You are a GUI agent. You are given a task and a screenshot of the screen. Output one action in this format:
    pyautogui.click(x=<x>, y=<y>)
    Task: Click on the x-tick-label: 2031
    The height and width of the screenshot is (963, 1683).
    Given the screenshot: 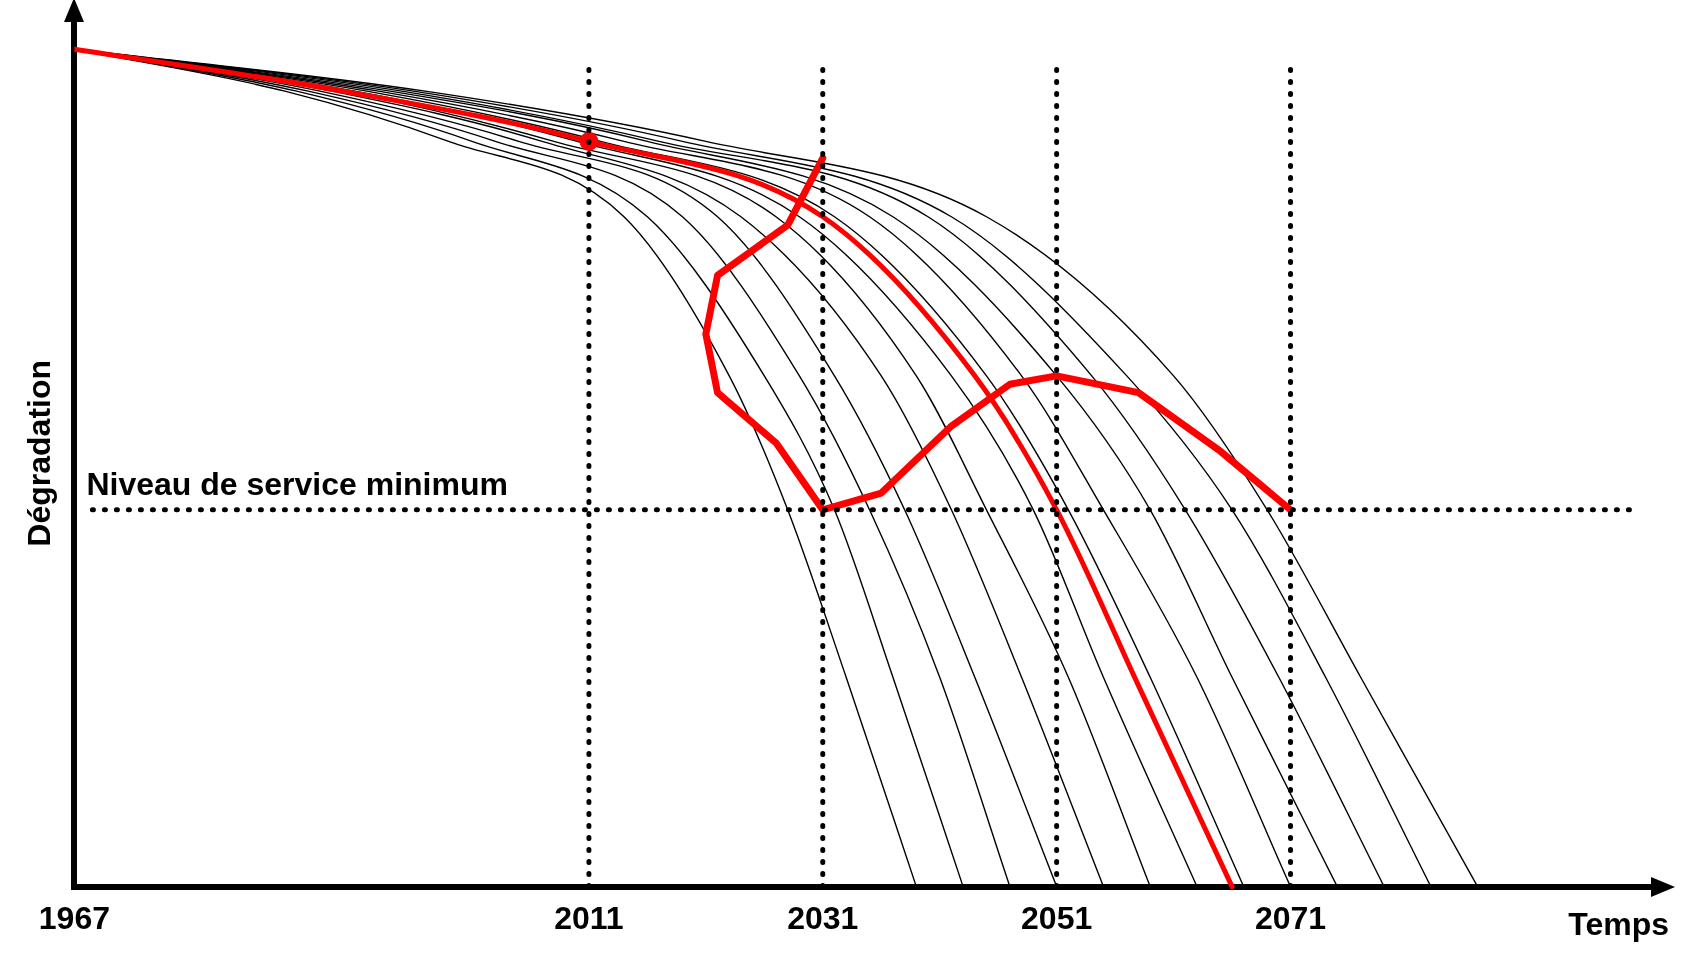 What is the action you would take?
    pyautogui.click(x=823, y=917)
    